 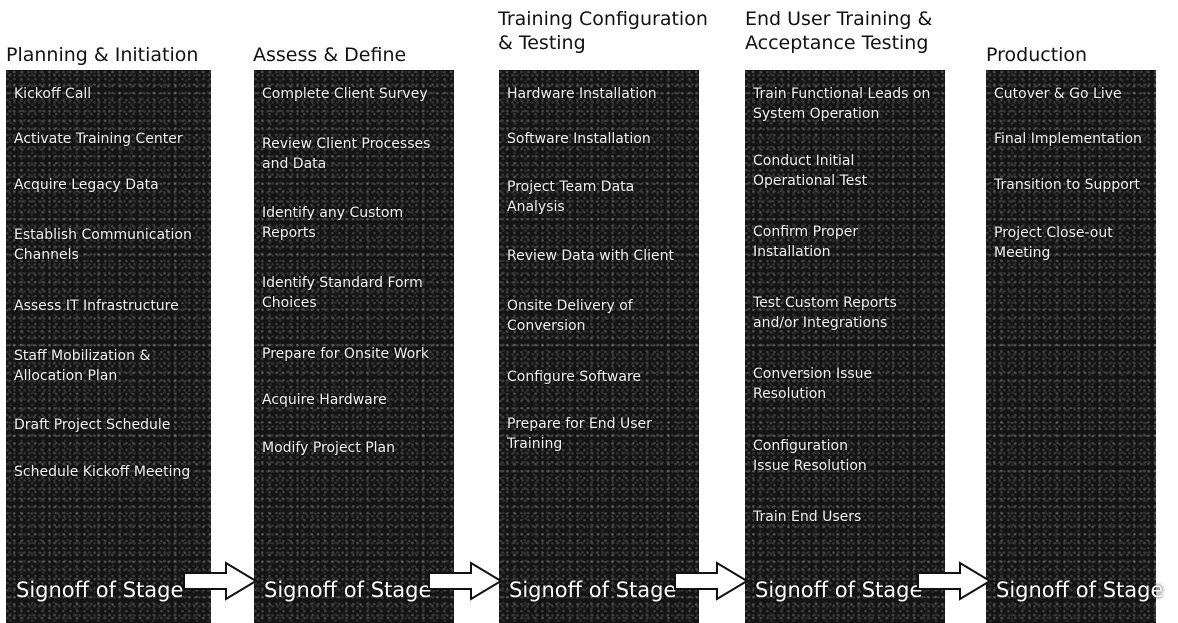 I want to click on task-item: Review Client Processes and Data, so click(x=346, y=154).